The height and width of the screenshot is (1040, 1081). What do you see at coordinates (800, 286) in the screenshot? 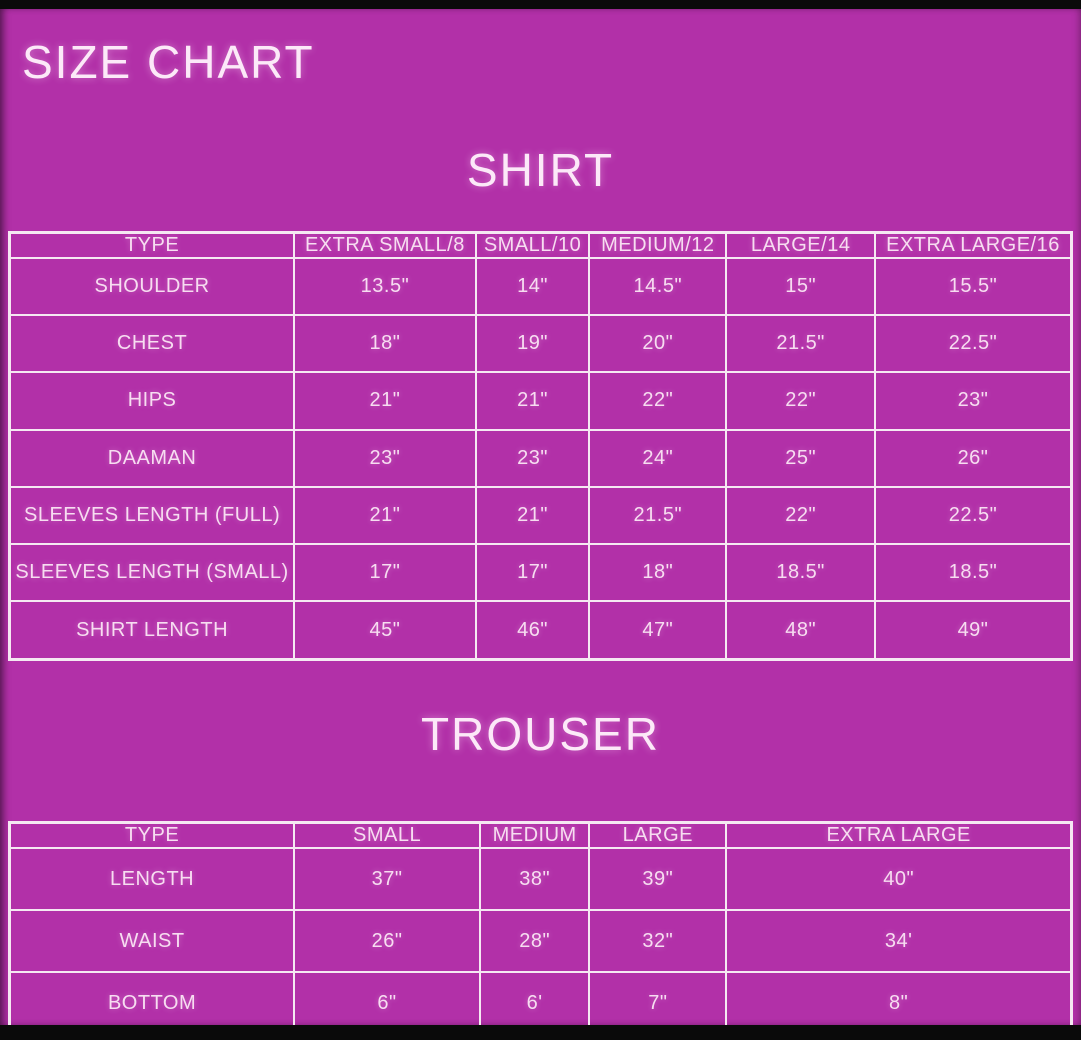
I see `size-value: 15"` at bounding box center [800, 286].